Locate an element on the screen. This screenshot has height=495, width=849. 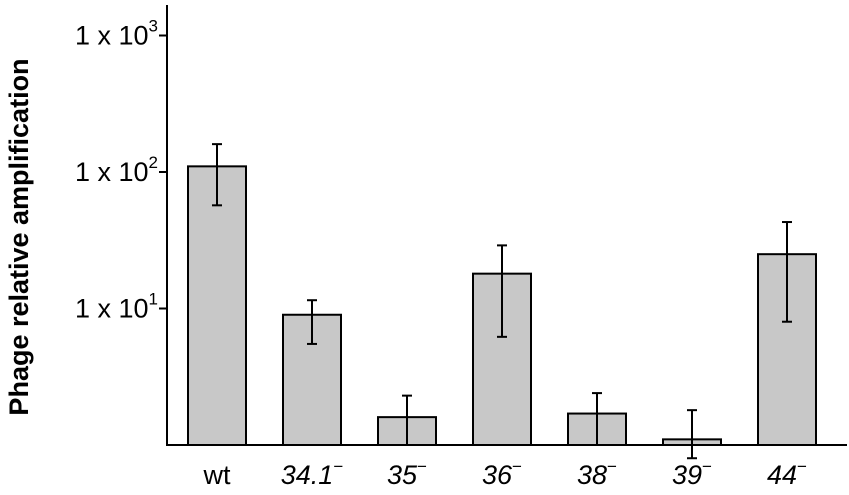
y-tick-label: 1 x 10² is located at coordinates (116, 170).